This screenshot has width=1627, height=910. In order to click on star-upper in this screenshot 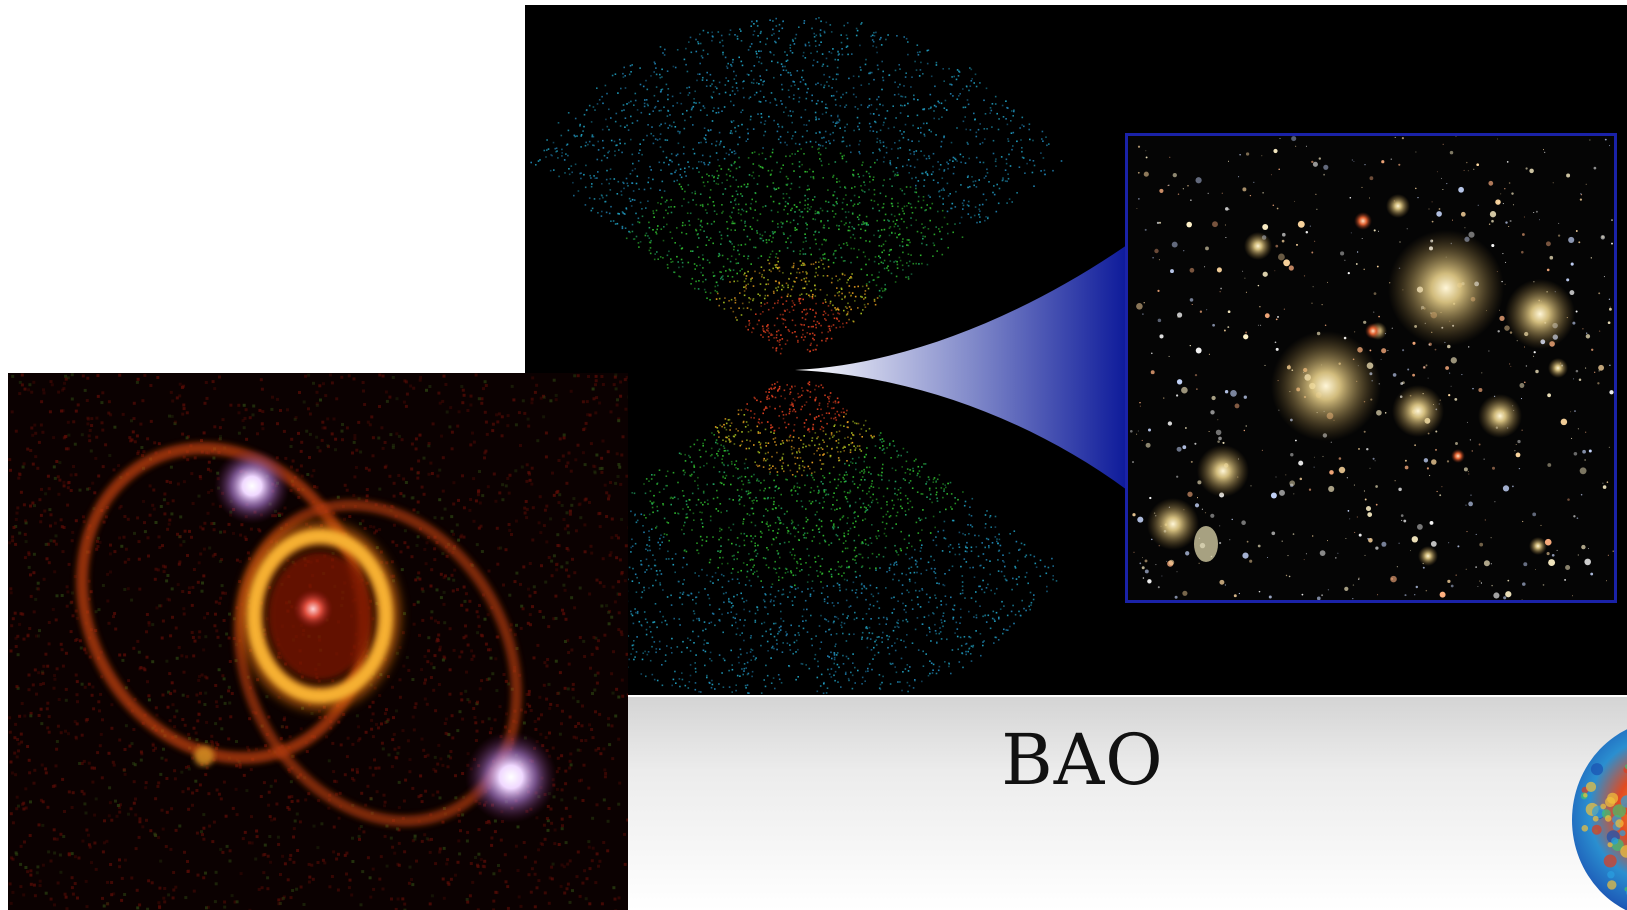, I will do `click(252, 486)`.